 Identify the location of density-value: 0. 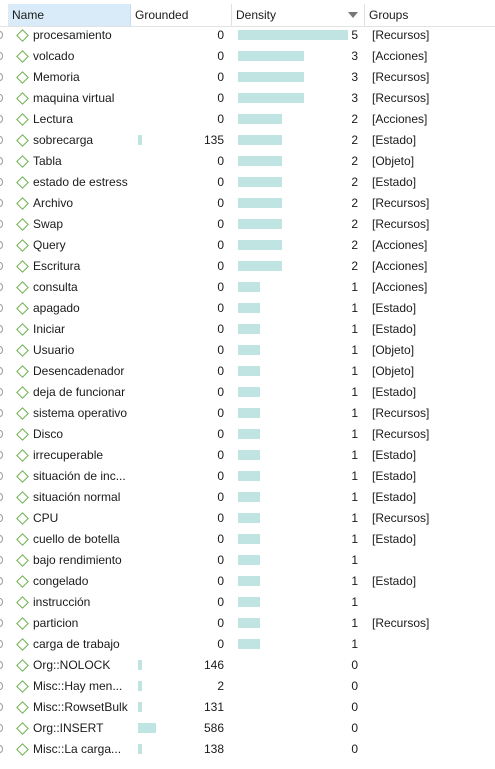
(354, 728).